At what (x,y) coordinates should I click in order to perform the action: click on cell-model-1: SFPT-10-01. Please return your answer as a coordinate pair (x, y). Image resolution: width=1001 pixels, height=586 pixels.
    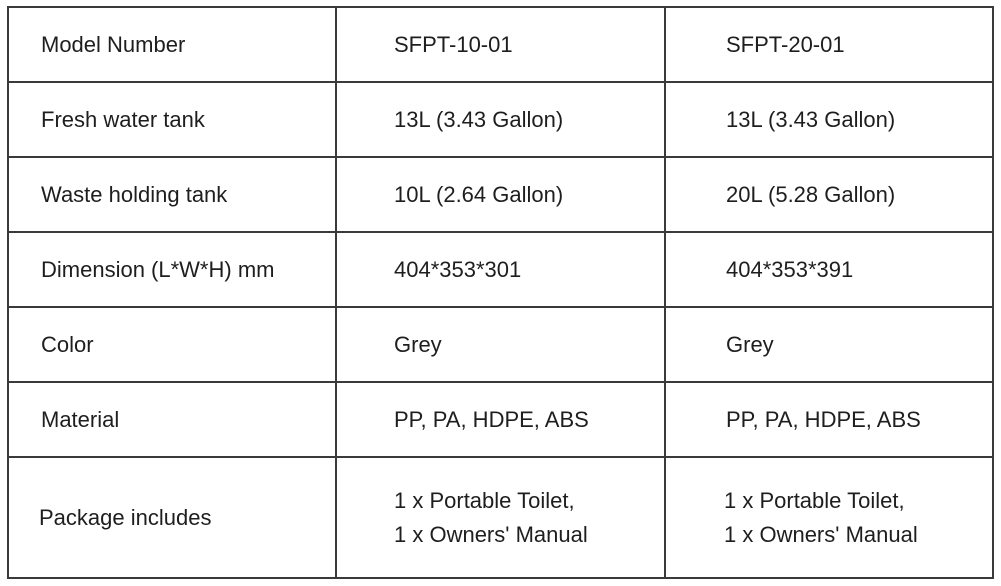
    Looking at the image, I should click on (500, 44).